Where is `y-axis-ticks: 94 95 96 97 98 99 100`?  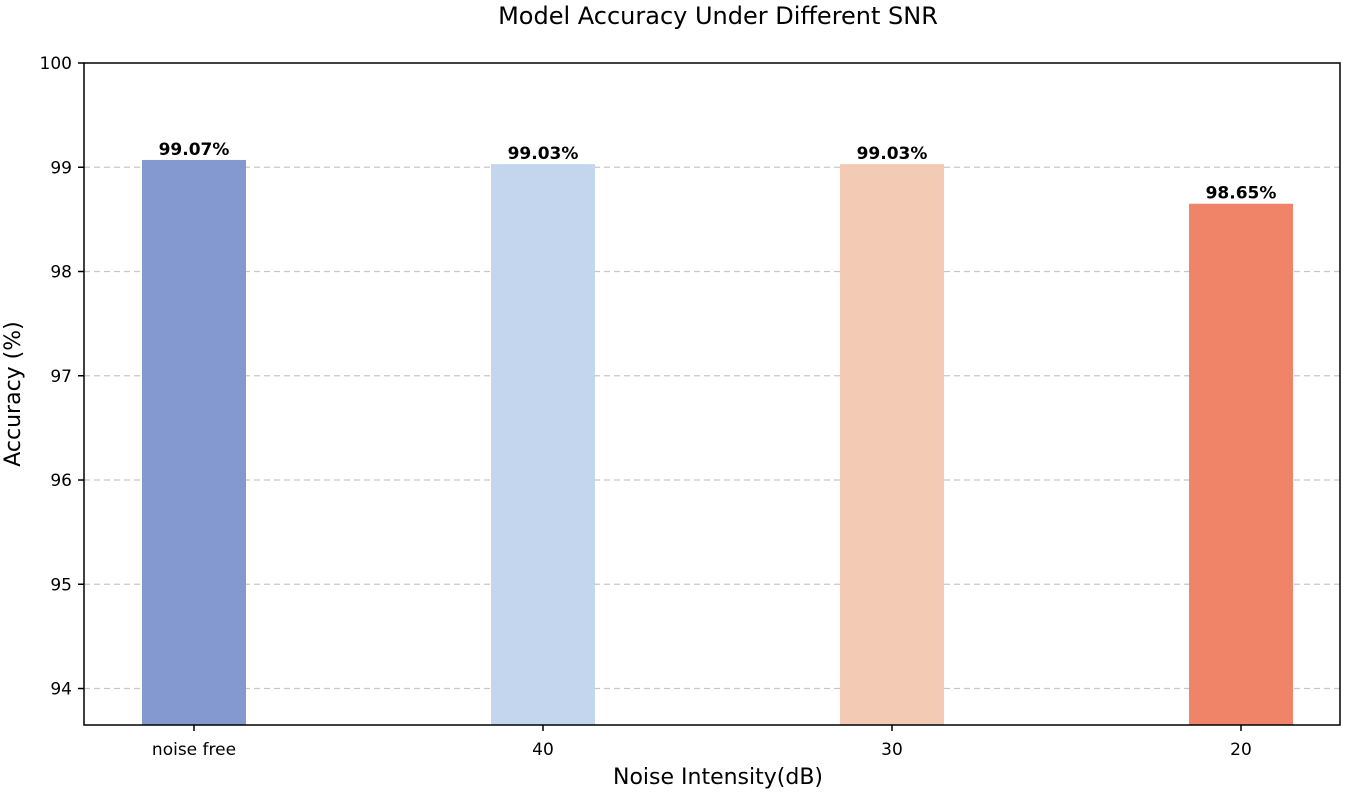
y-axis-ticks: 94 95 96 97 98 99 100 is located at coordinates (62, 377).